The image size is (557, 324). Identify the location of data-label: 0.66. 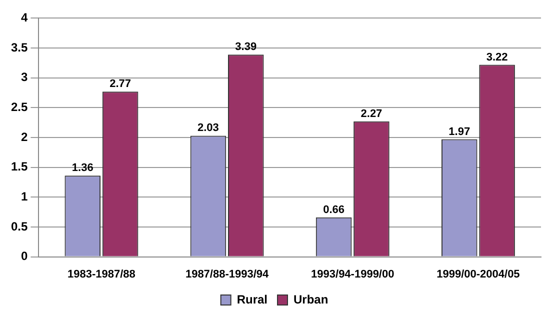
(334, 210).